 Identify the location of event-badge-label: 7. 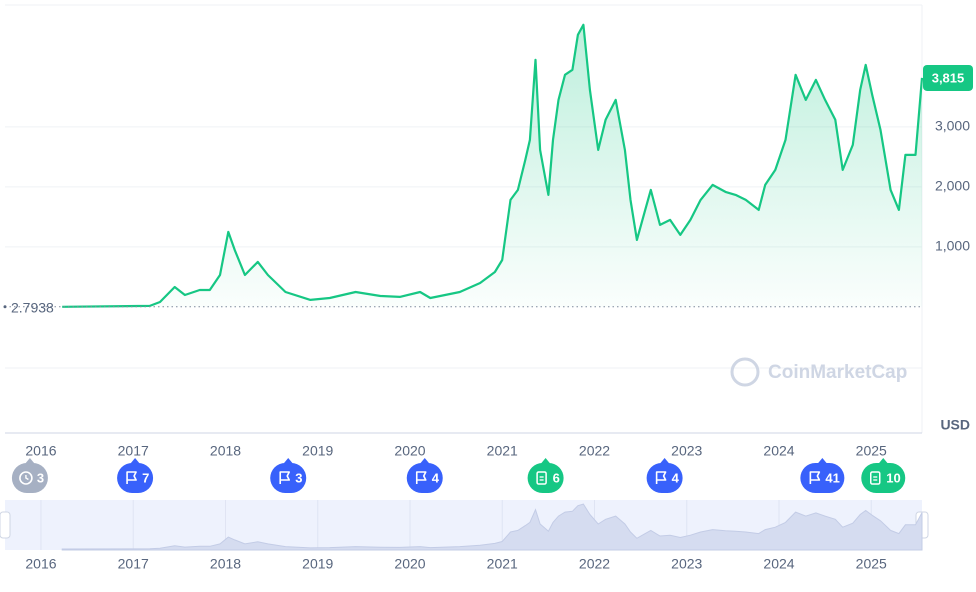
(145, 477).